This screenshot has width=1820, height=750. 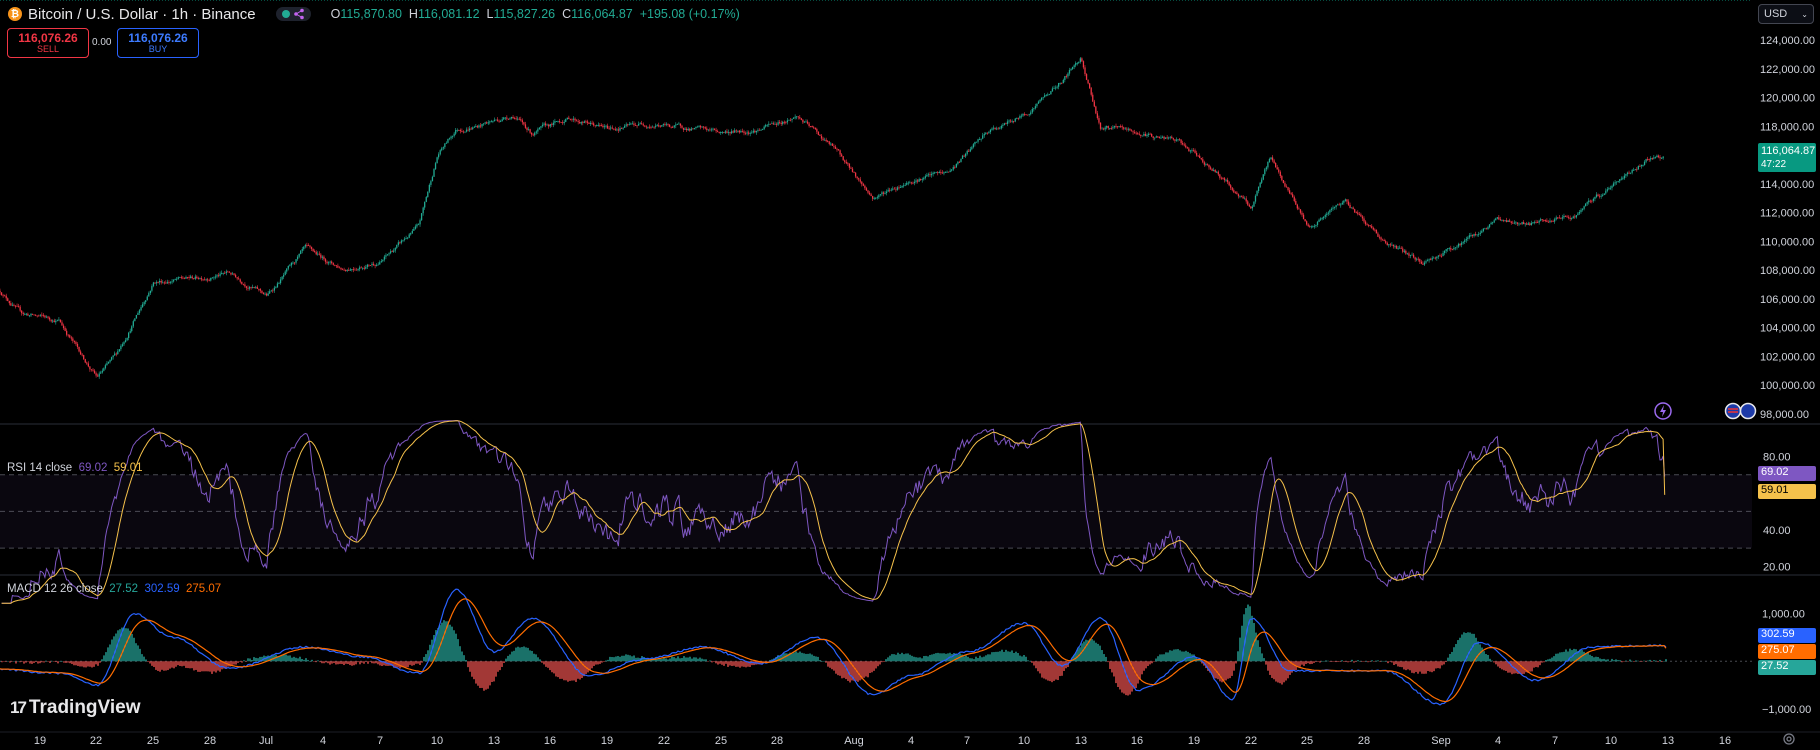 What do you see at coordinates (323, 741) in the screenshot?
I see `time-axis-label: 4` at bounding box center [323, 741].